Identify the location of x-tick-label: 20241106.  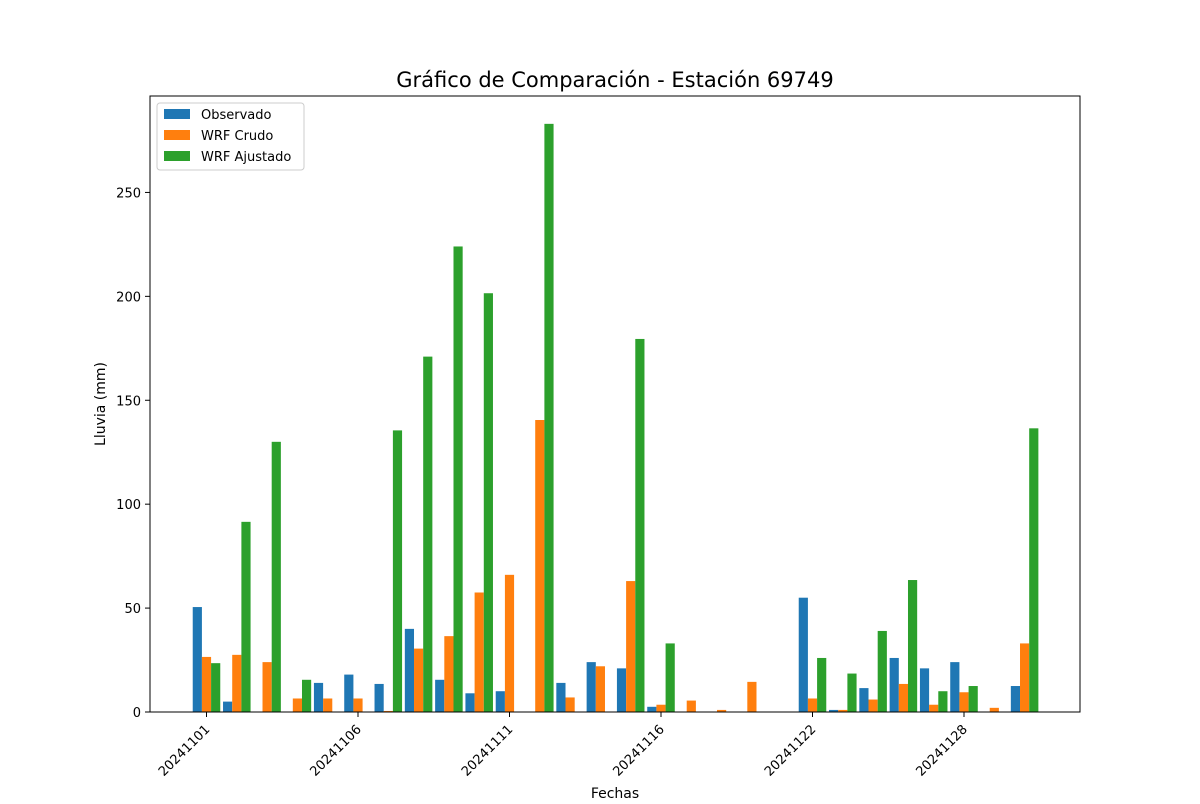
(335, 750).